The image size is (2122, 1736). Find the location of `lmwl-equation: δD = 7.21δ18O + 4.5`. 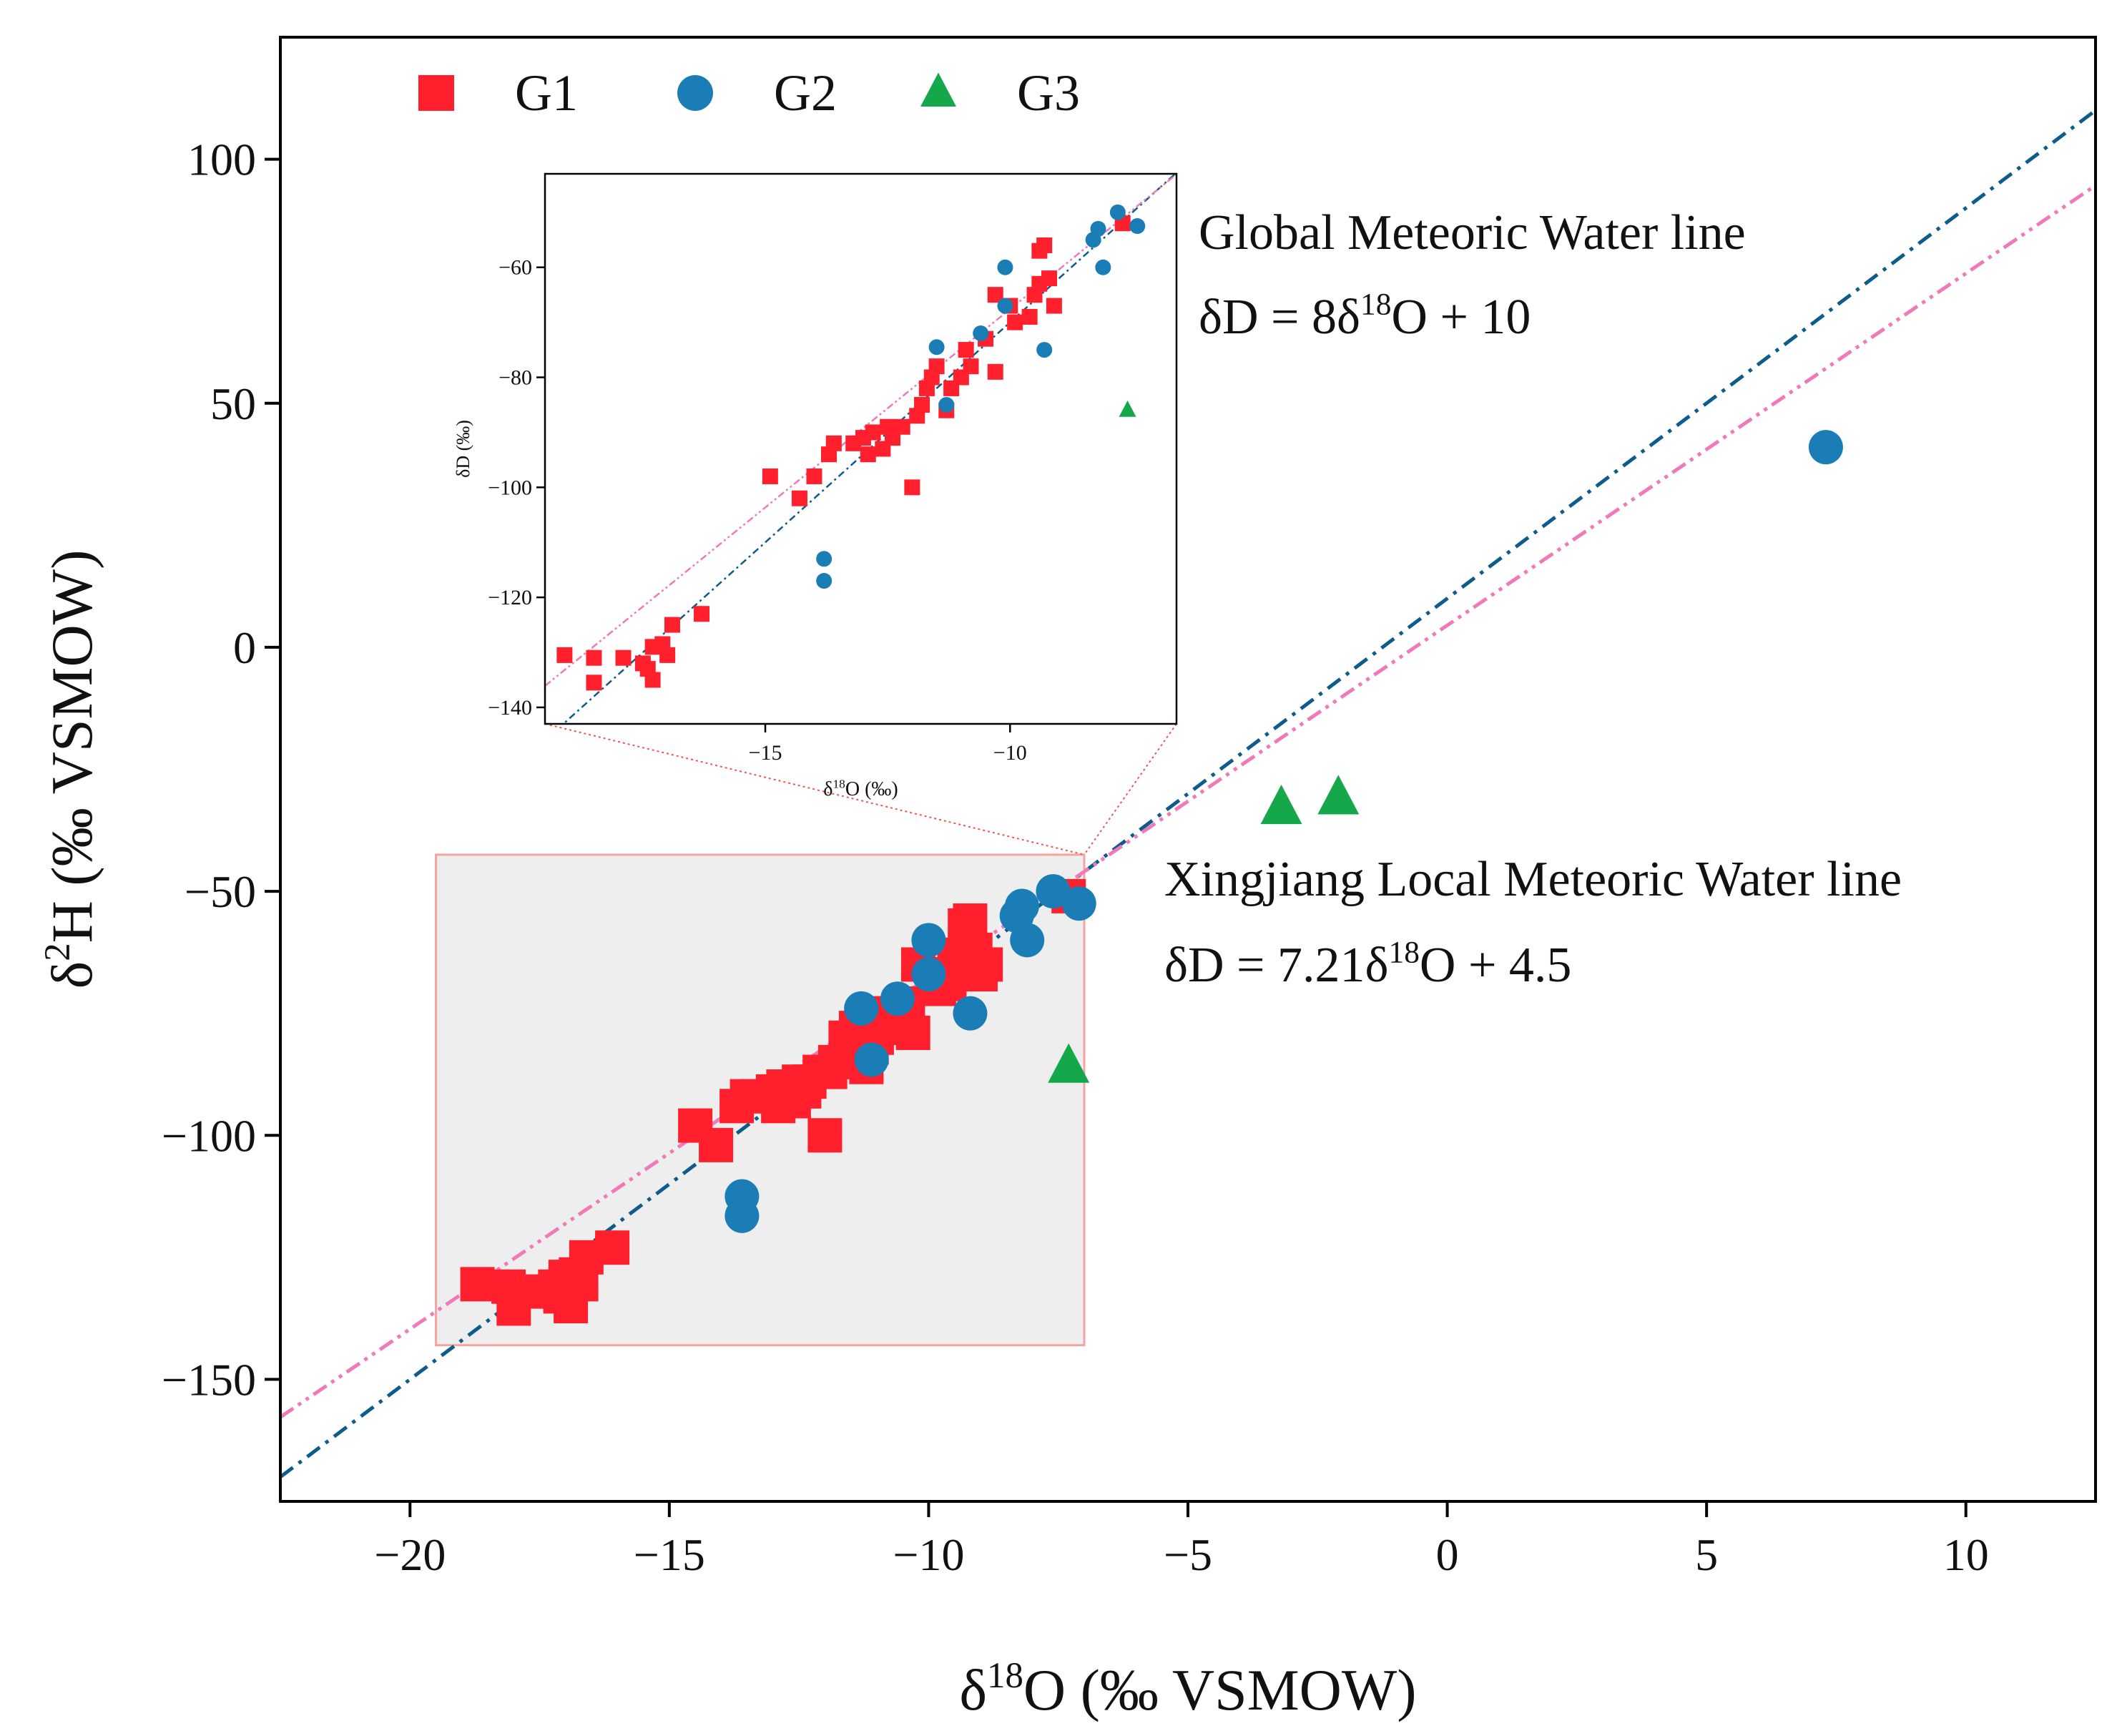

lmwl-equation: δD = 7.21δ18O + 4.5 is located at coordinates (1367, 964).